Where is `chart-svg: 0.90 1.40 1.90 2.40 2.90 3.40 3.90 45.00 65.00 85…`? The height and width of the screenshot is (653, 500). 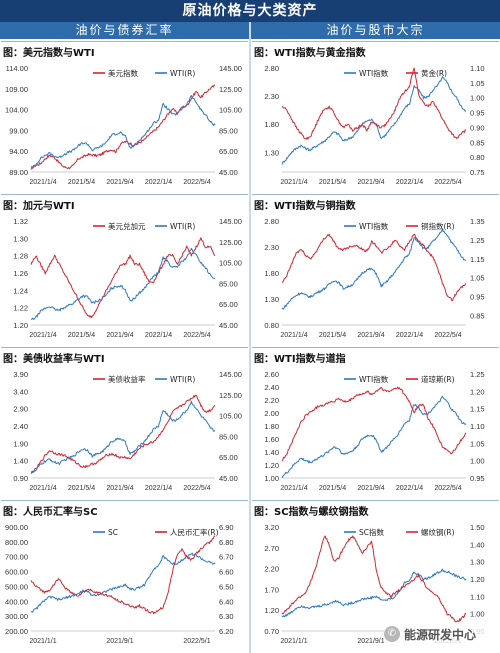
chart-svg: 0.90 1.40 1.90 2.40 2.90 3.40 3.90 45.00 65.00 85… is located at coordinates (127, 431).